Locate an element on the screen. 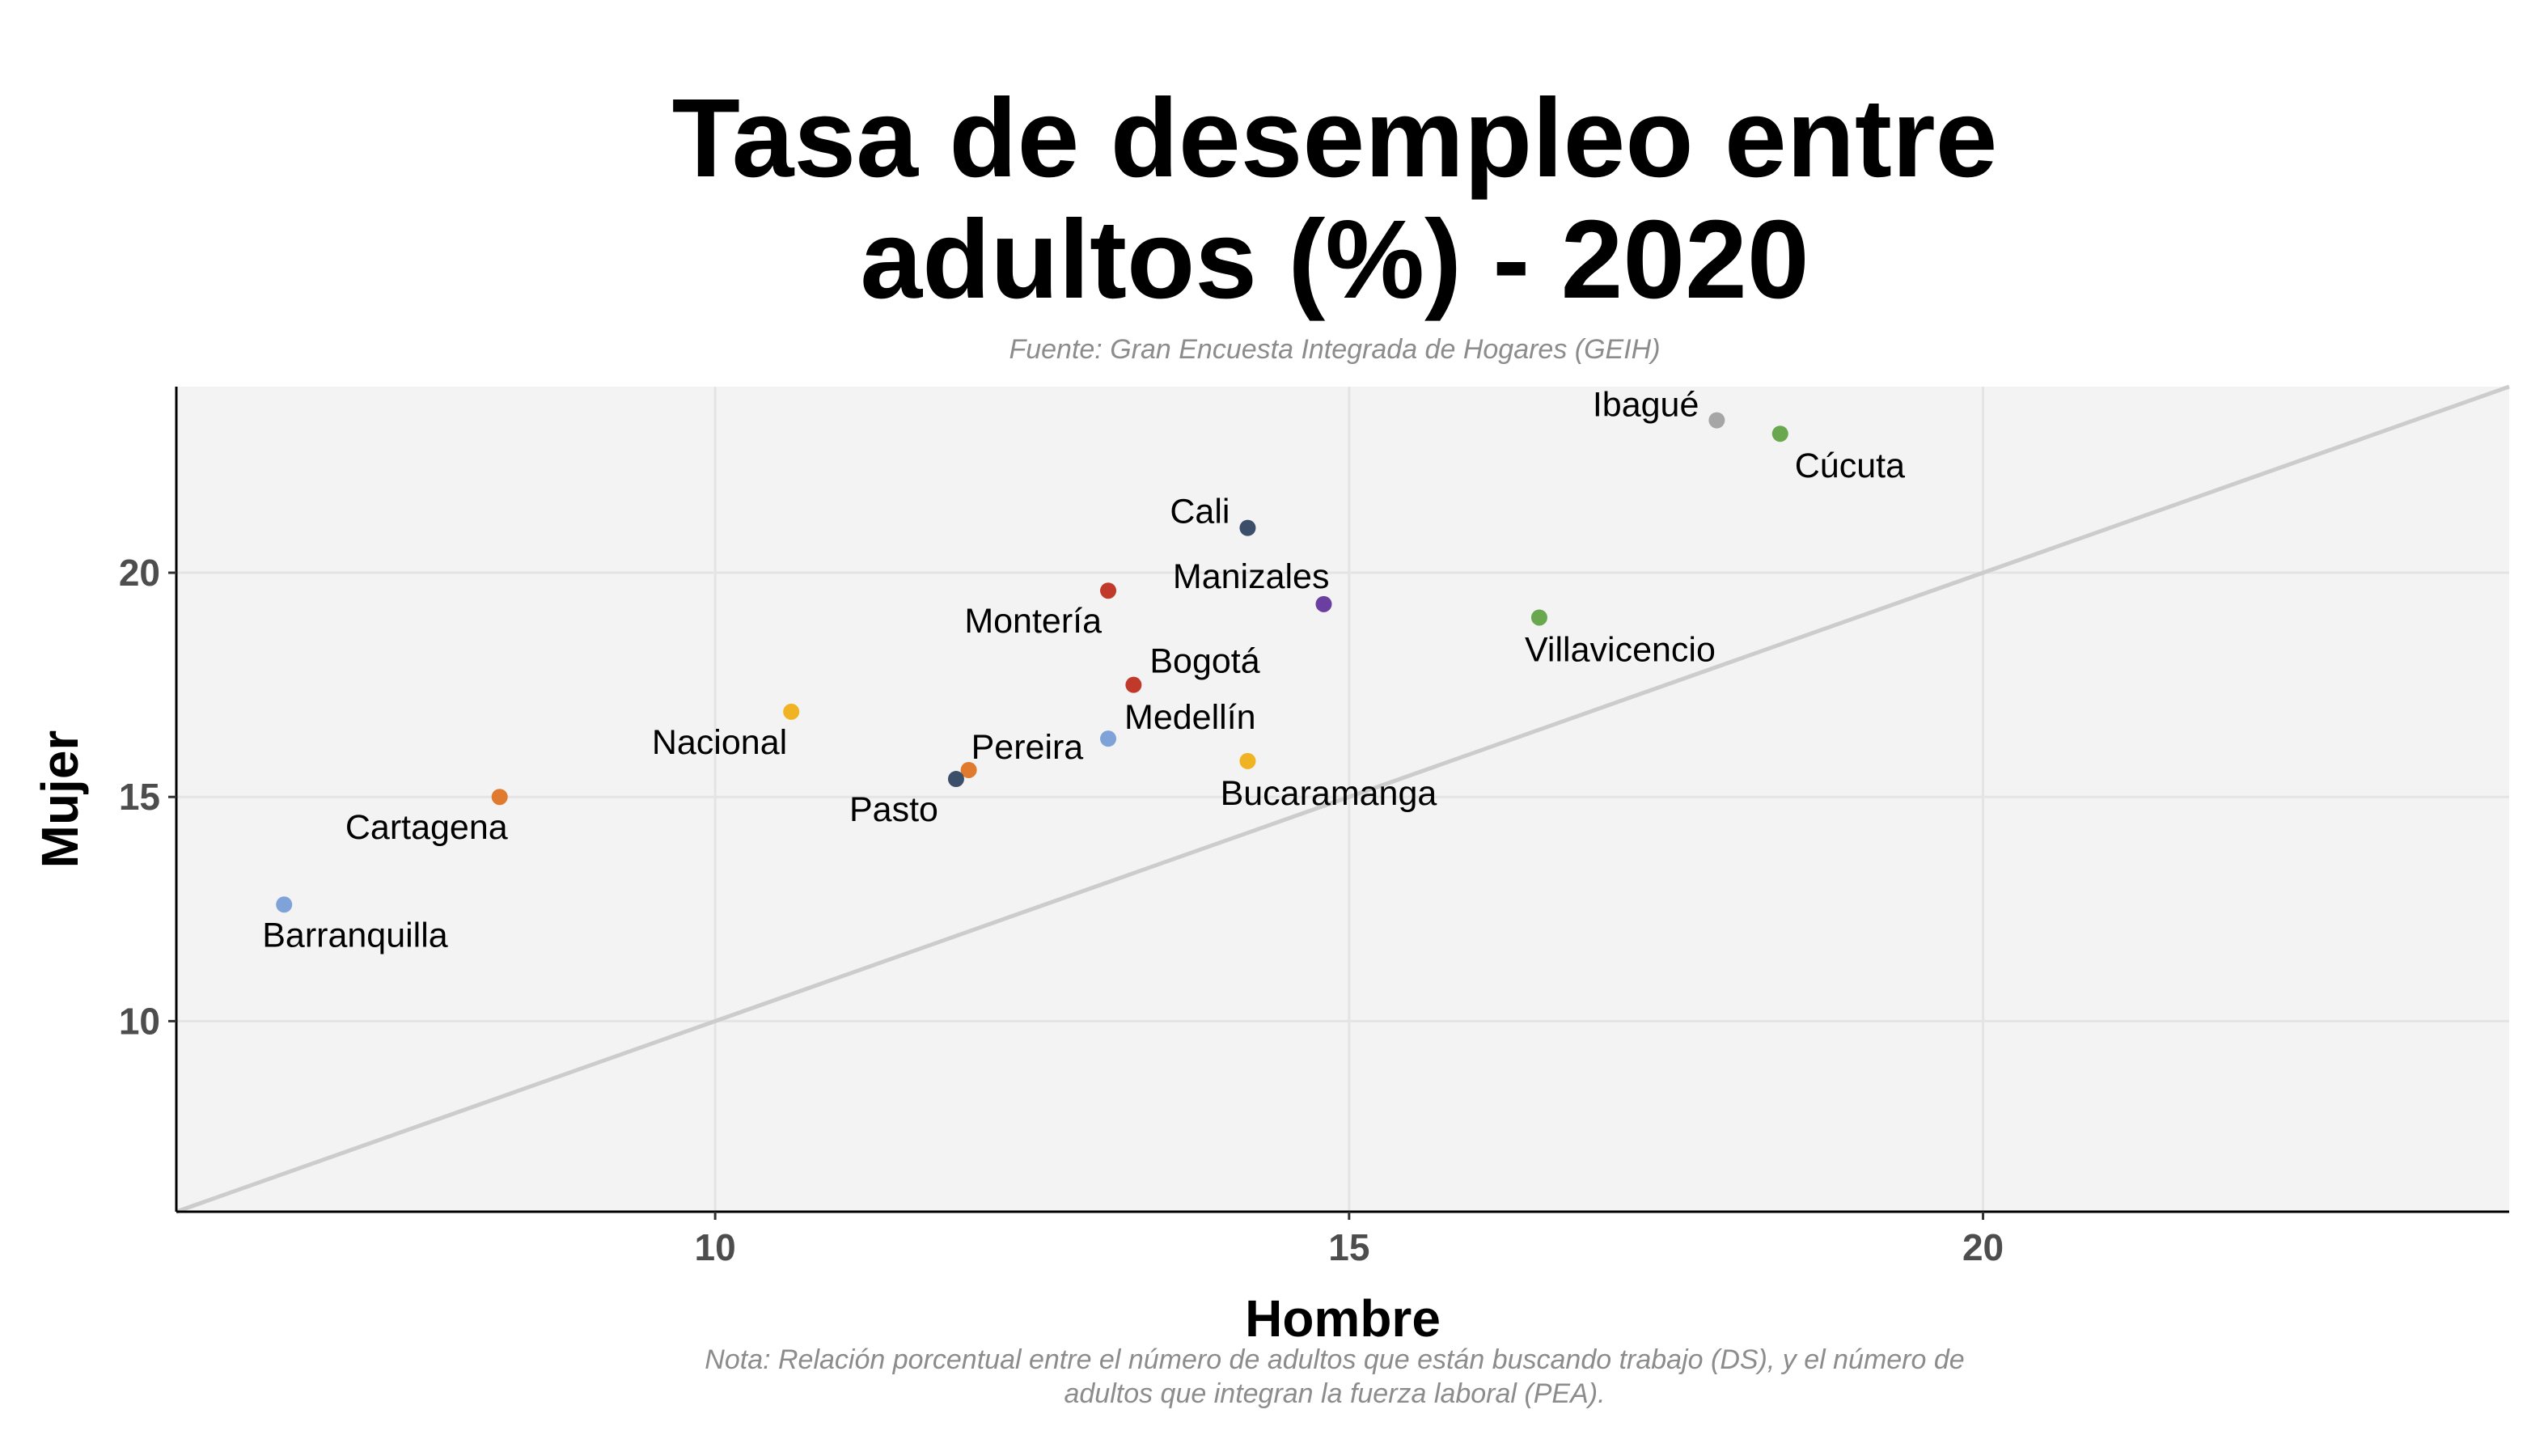  point-label: Cartagena is located at coordinates (426, 827).